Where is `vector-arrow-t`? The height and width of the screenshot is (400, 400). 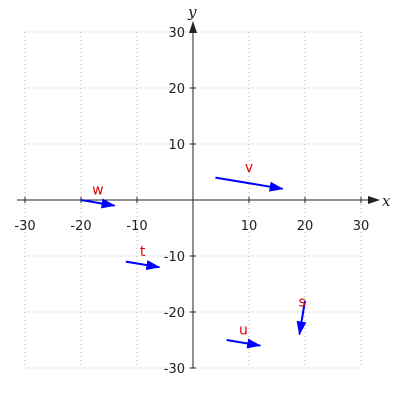 vector-arrow-t is located at coordinates (143, 265).